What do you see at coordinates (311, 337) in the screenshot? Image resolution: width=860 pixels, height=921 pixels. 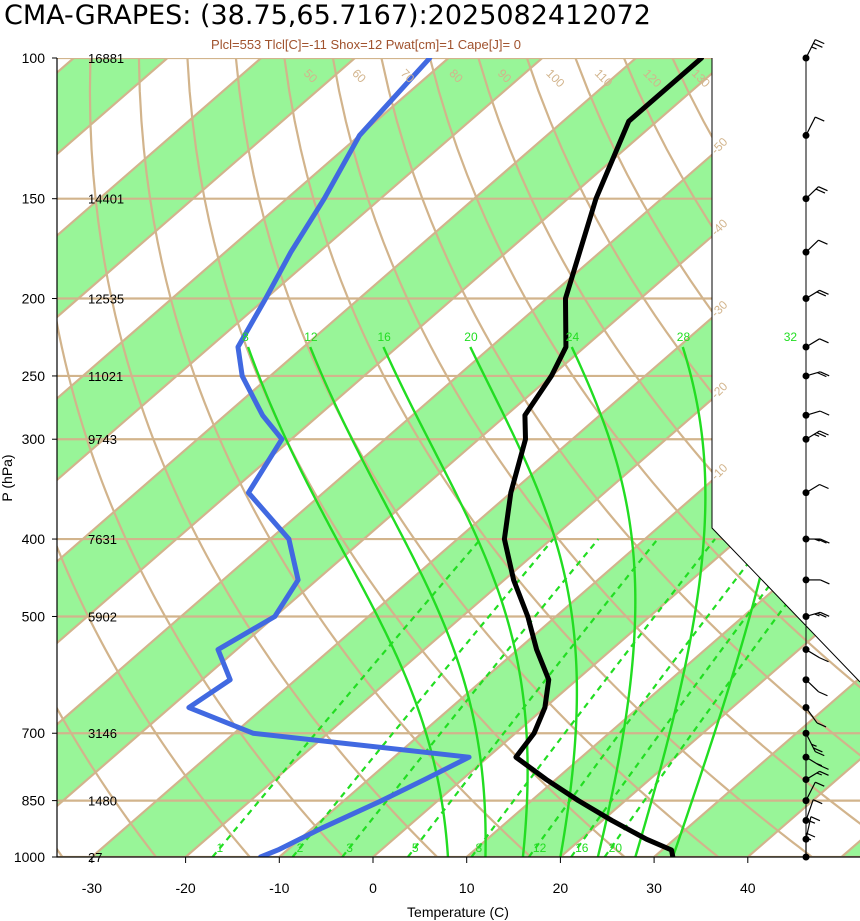 I see `moist-adiabat-label: 12` at bounding box center [311, 337].